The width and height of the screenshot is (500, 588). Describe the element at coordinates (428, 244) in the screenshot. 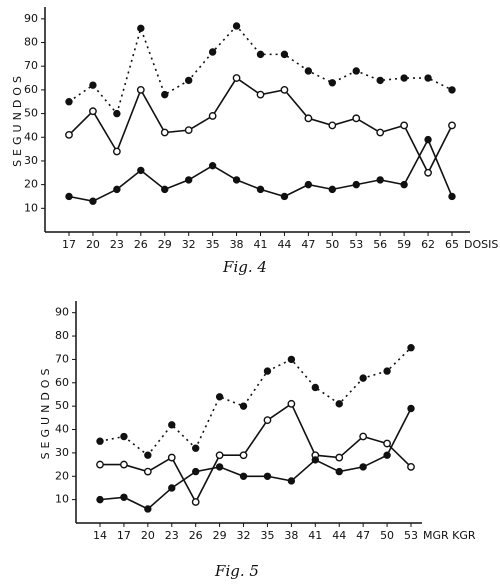

I see `x-tick-label: 62` at that location.